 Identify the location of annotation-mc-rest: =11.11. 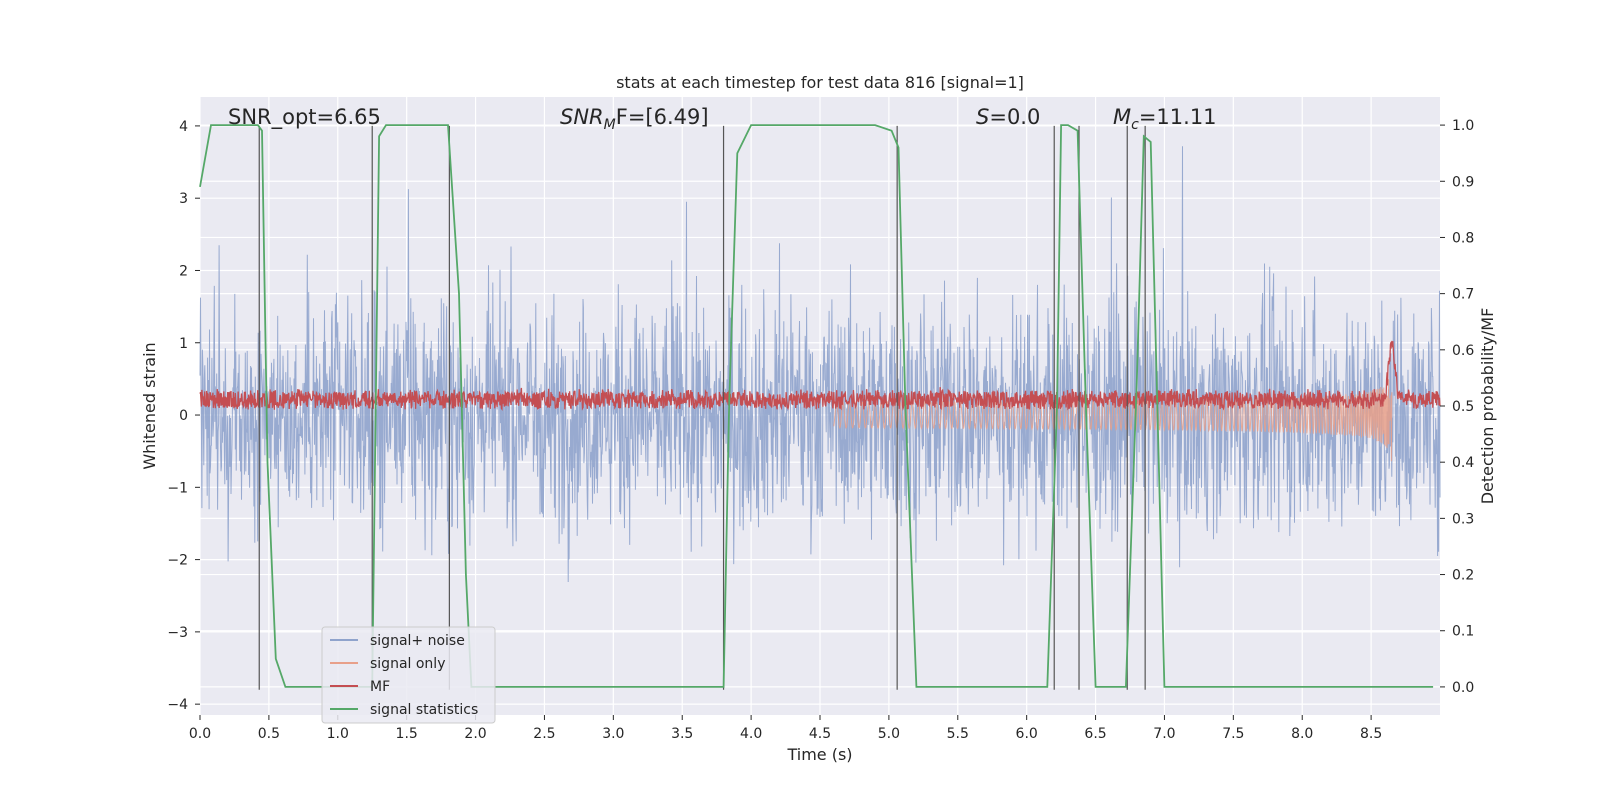
(1178, 117).